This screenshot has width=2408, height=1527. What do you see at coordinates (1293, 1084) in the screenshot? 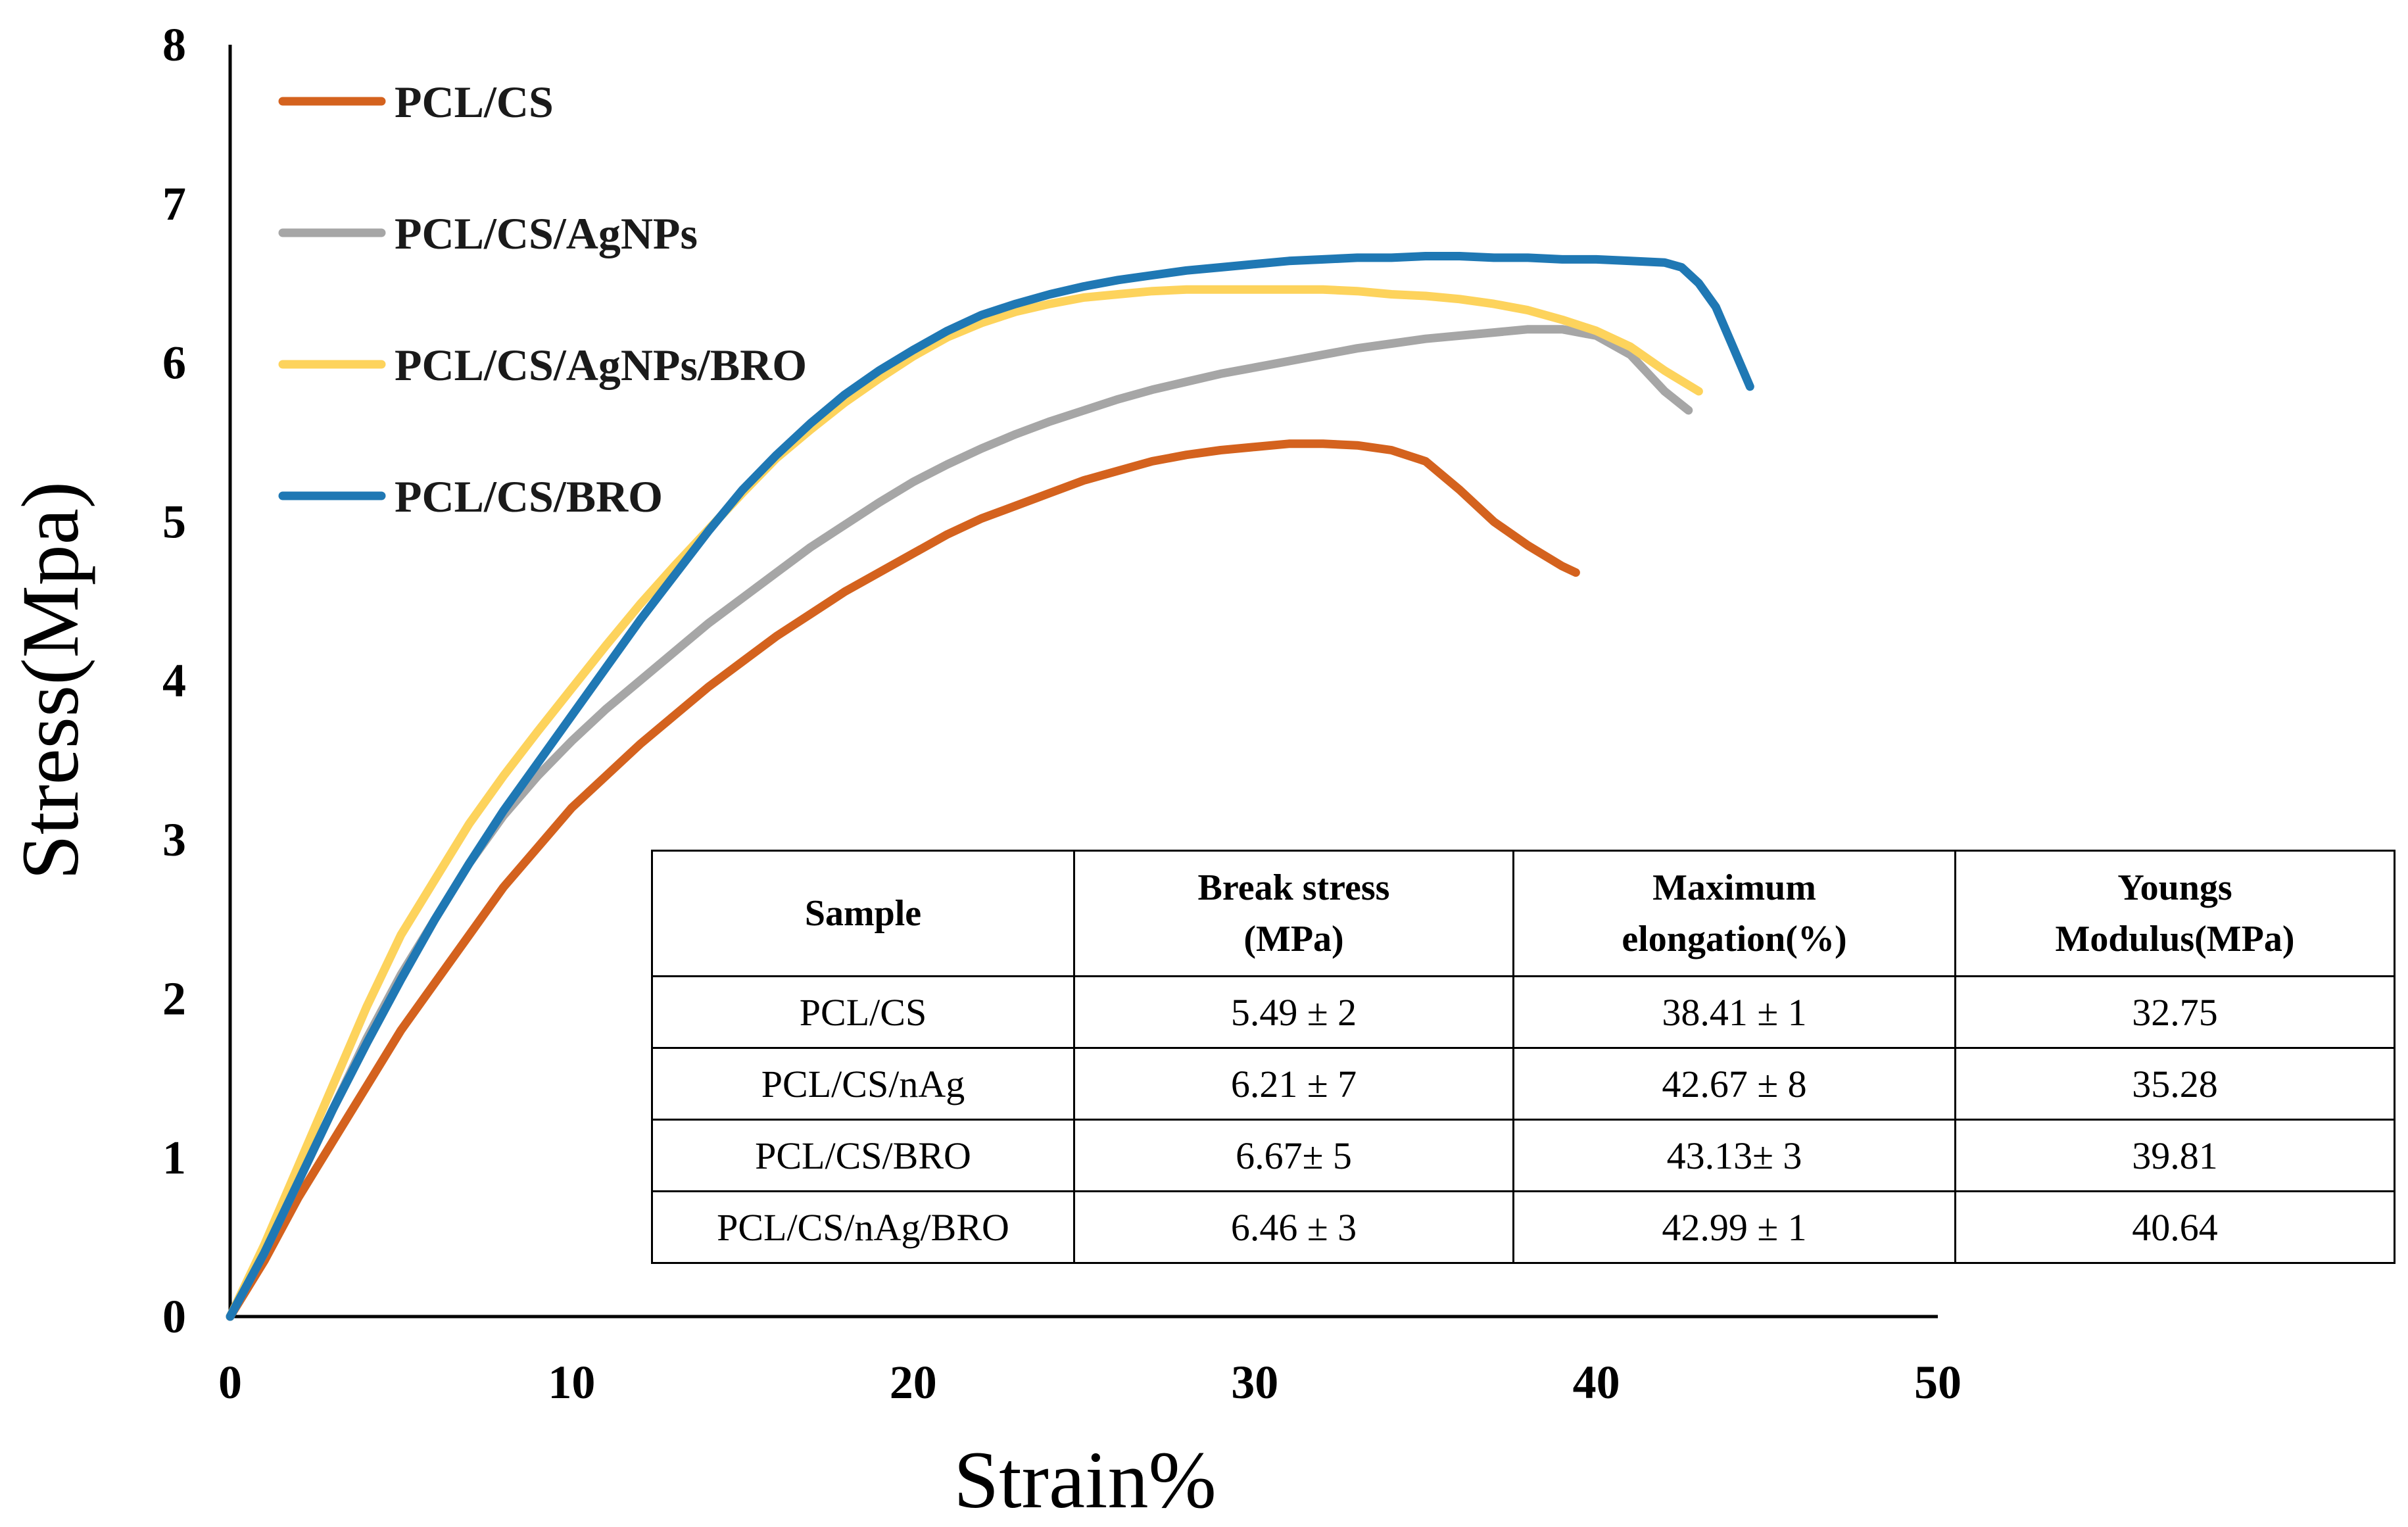
I see `table-cell: 6.21 ± 7` at bounding box center [1293, 1084].